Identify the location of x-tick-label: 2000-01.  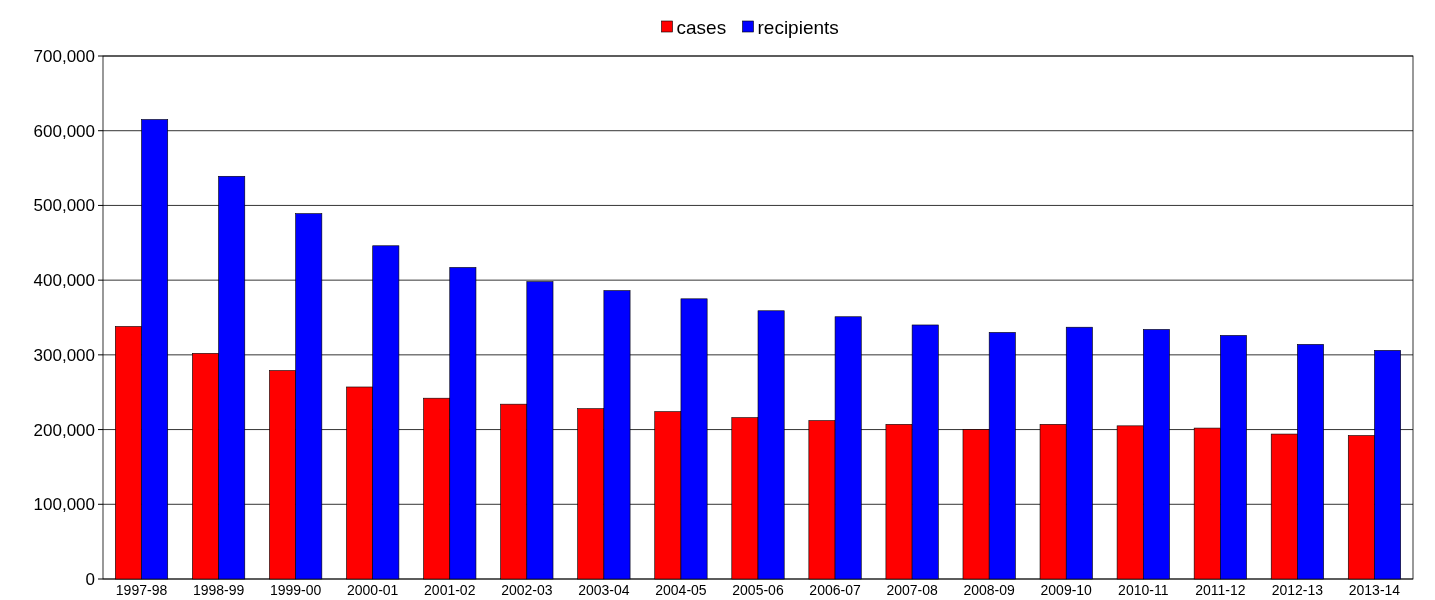
(373, 590).